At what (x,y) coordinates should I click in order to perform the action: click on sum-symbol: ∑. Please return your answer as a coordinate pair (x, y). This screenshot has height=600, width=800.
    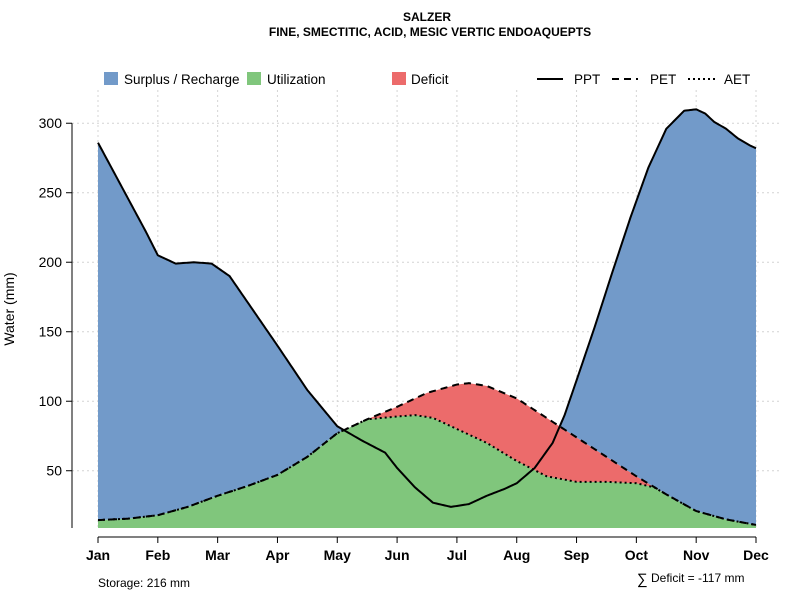
    Looking at the image, I should click on (642, 579).